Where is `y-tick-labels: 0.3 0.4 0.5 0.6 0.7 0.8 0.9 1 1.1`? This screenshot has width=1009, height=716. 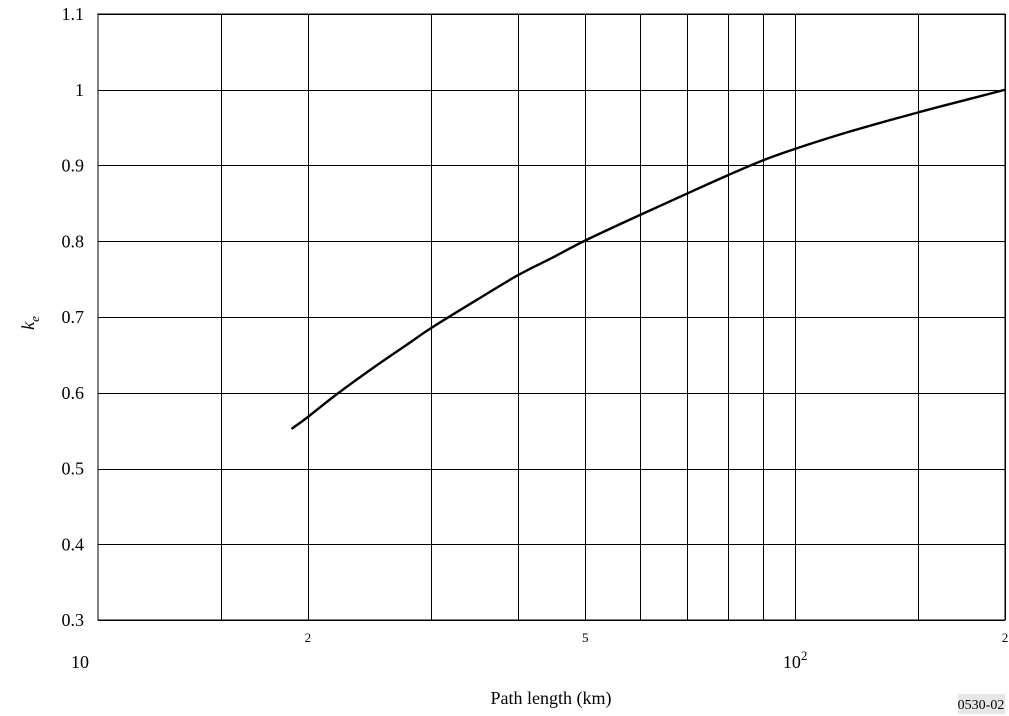 y-tick-labels: 0.3 0.4 0.5 0.6 0.7 0.8 0.9 1 1.1 is located at coordinates (73, 317).